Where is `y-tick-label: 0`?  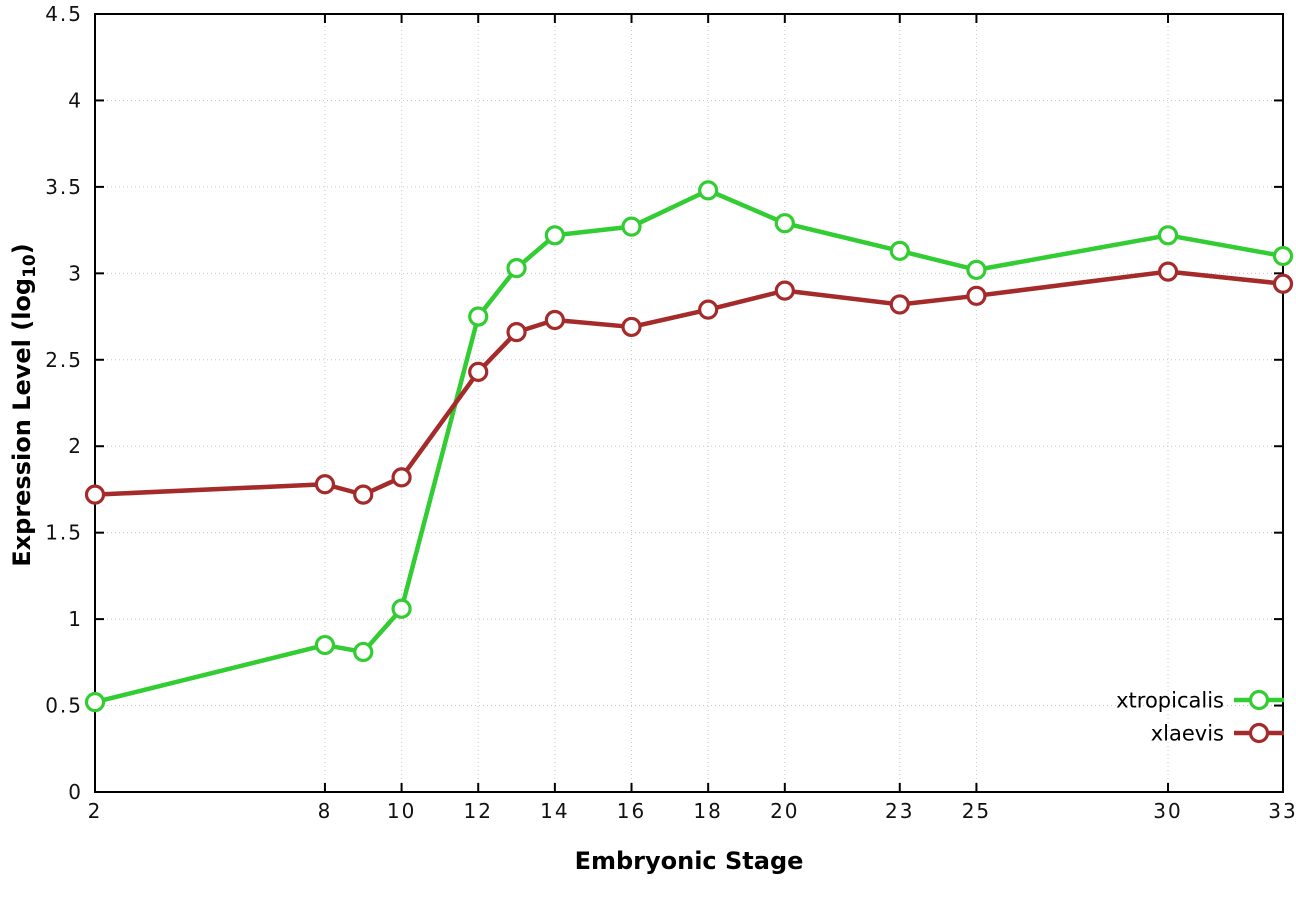
y-tick-label: 0 is located at coordinates (75, 792).